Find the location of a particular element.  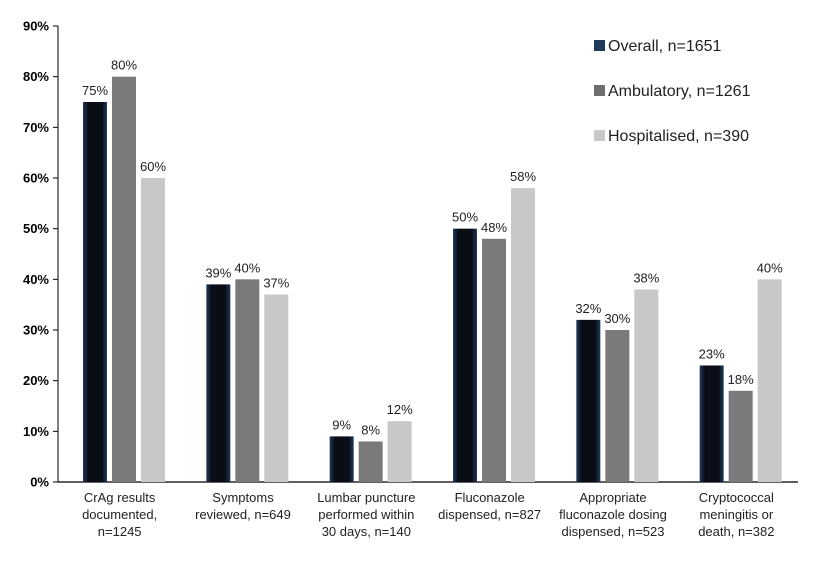

data-label: 23% is located at coordinates (712, 353).